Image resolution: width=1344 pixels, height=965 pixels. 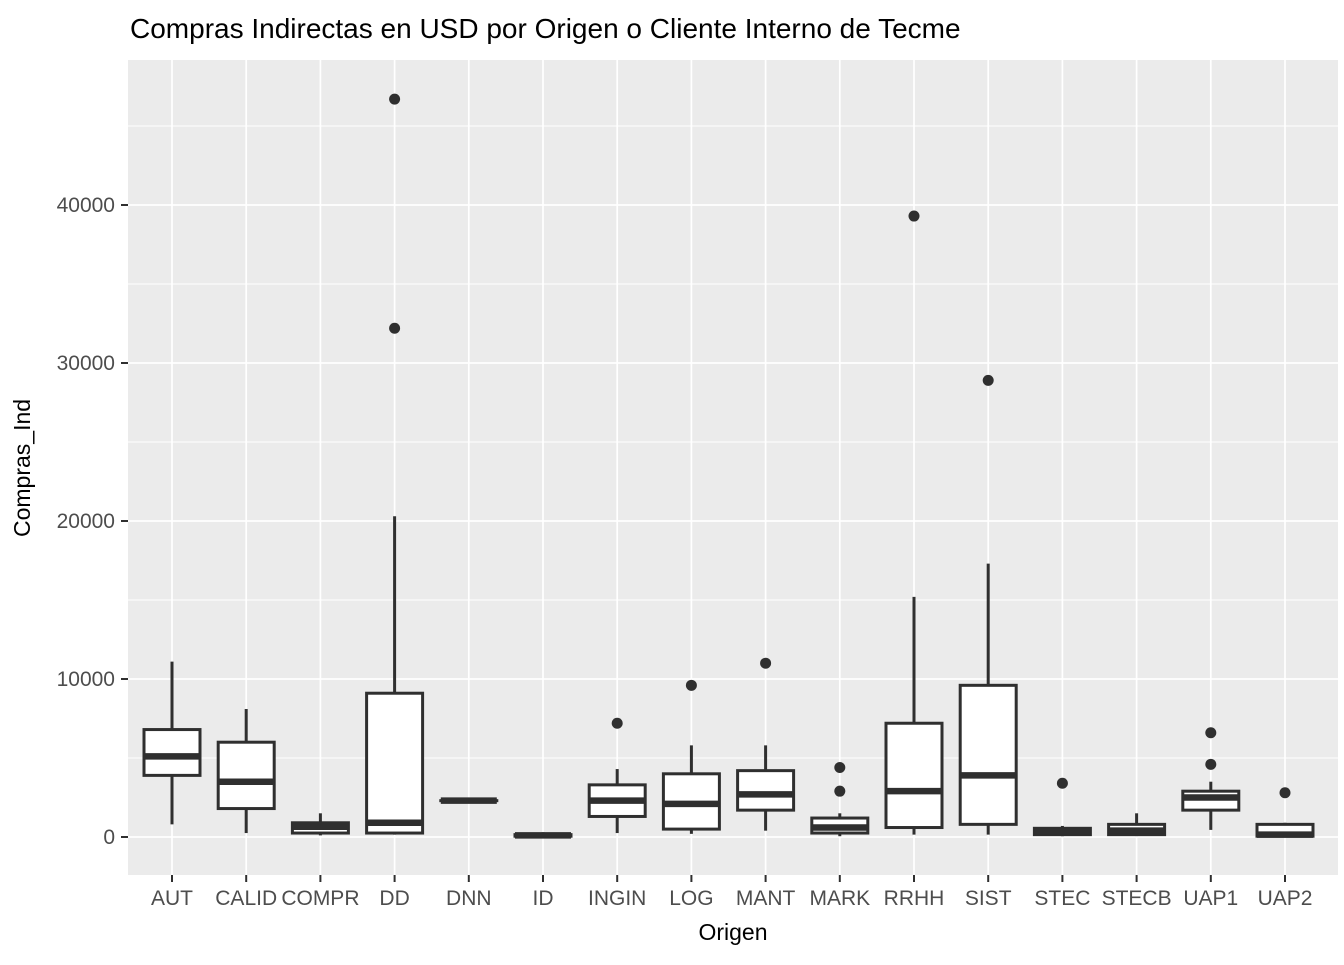 What do you see at coordinates (1137, 898) in the screenshot?
I see `x-tick-label: STECB` at bounding box center [1137, 898].